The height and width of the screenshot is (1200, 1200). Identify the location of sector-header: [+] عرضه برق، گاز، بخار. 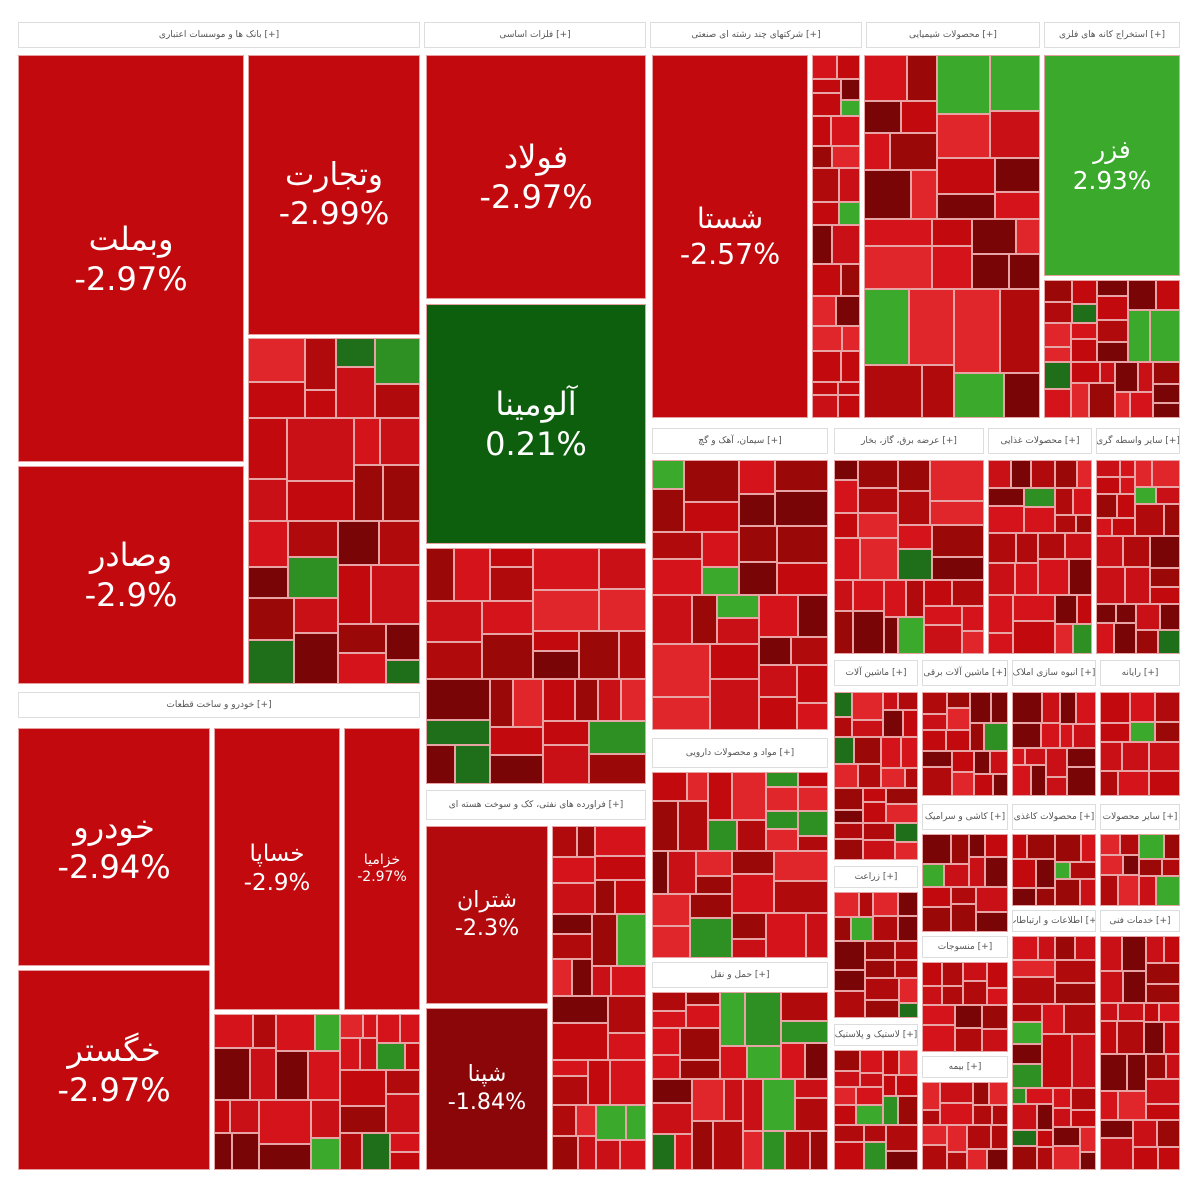
(909, 441).